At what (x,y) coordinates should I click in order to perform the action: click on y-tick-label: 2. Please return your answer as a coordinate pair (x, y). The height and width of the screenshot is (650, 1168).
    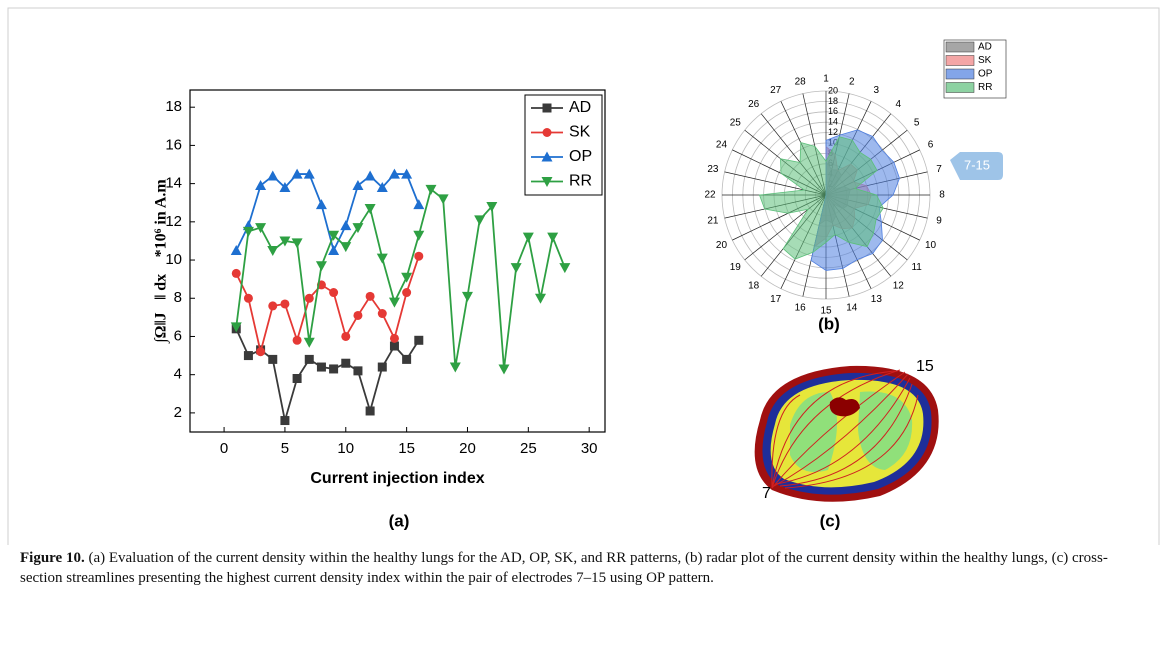
    Looking at the image, I should click on (178, 412).